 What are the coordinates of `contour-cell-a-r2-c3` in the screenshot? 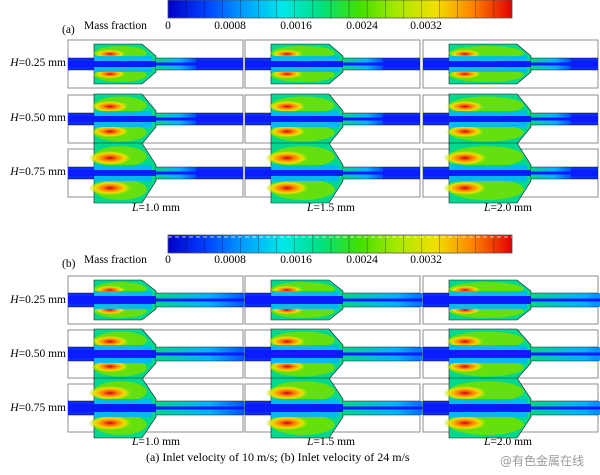 It's located at (510, 119).